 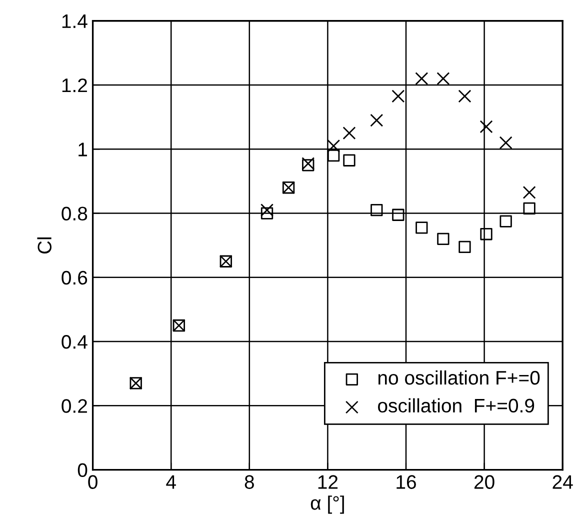 I want to click on legend-label: no oscillation F+=0, so click(x=459, y=377).